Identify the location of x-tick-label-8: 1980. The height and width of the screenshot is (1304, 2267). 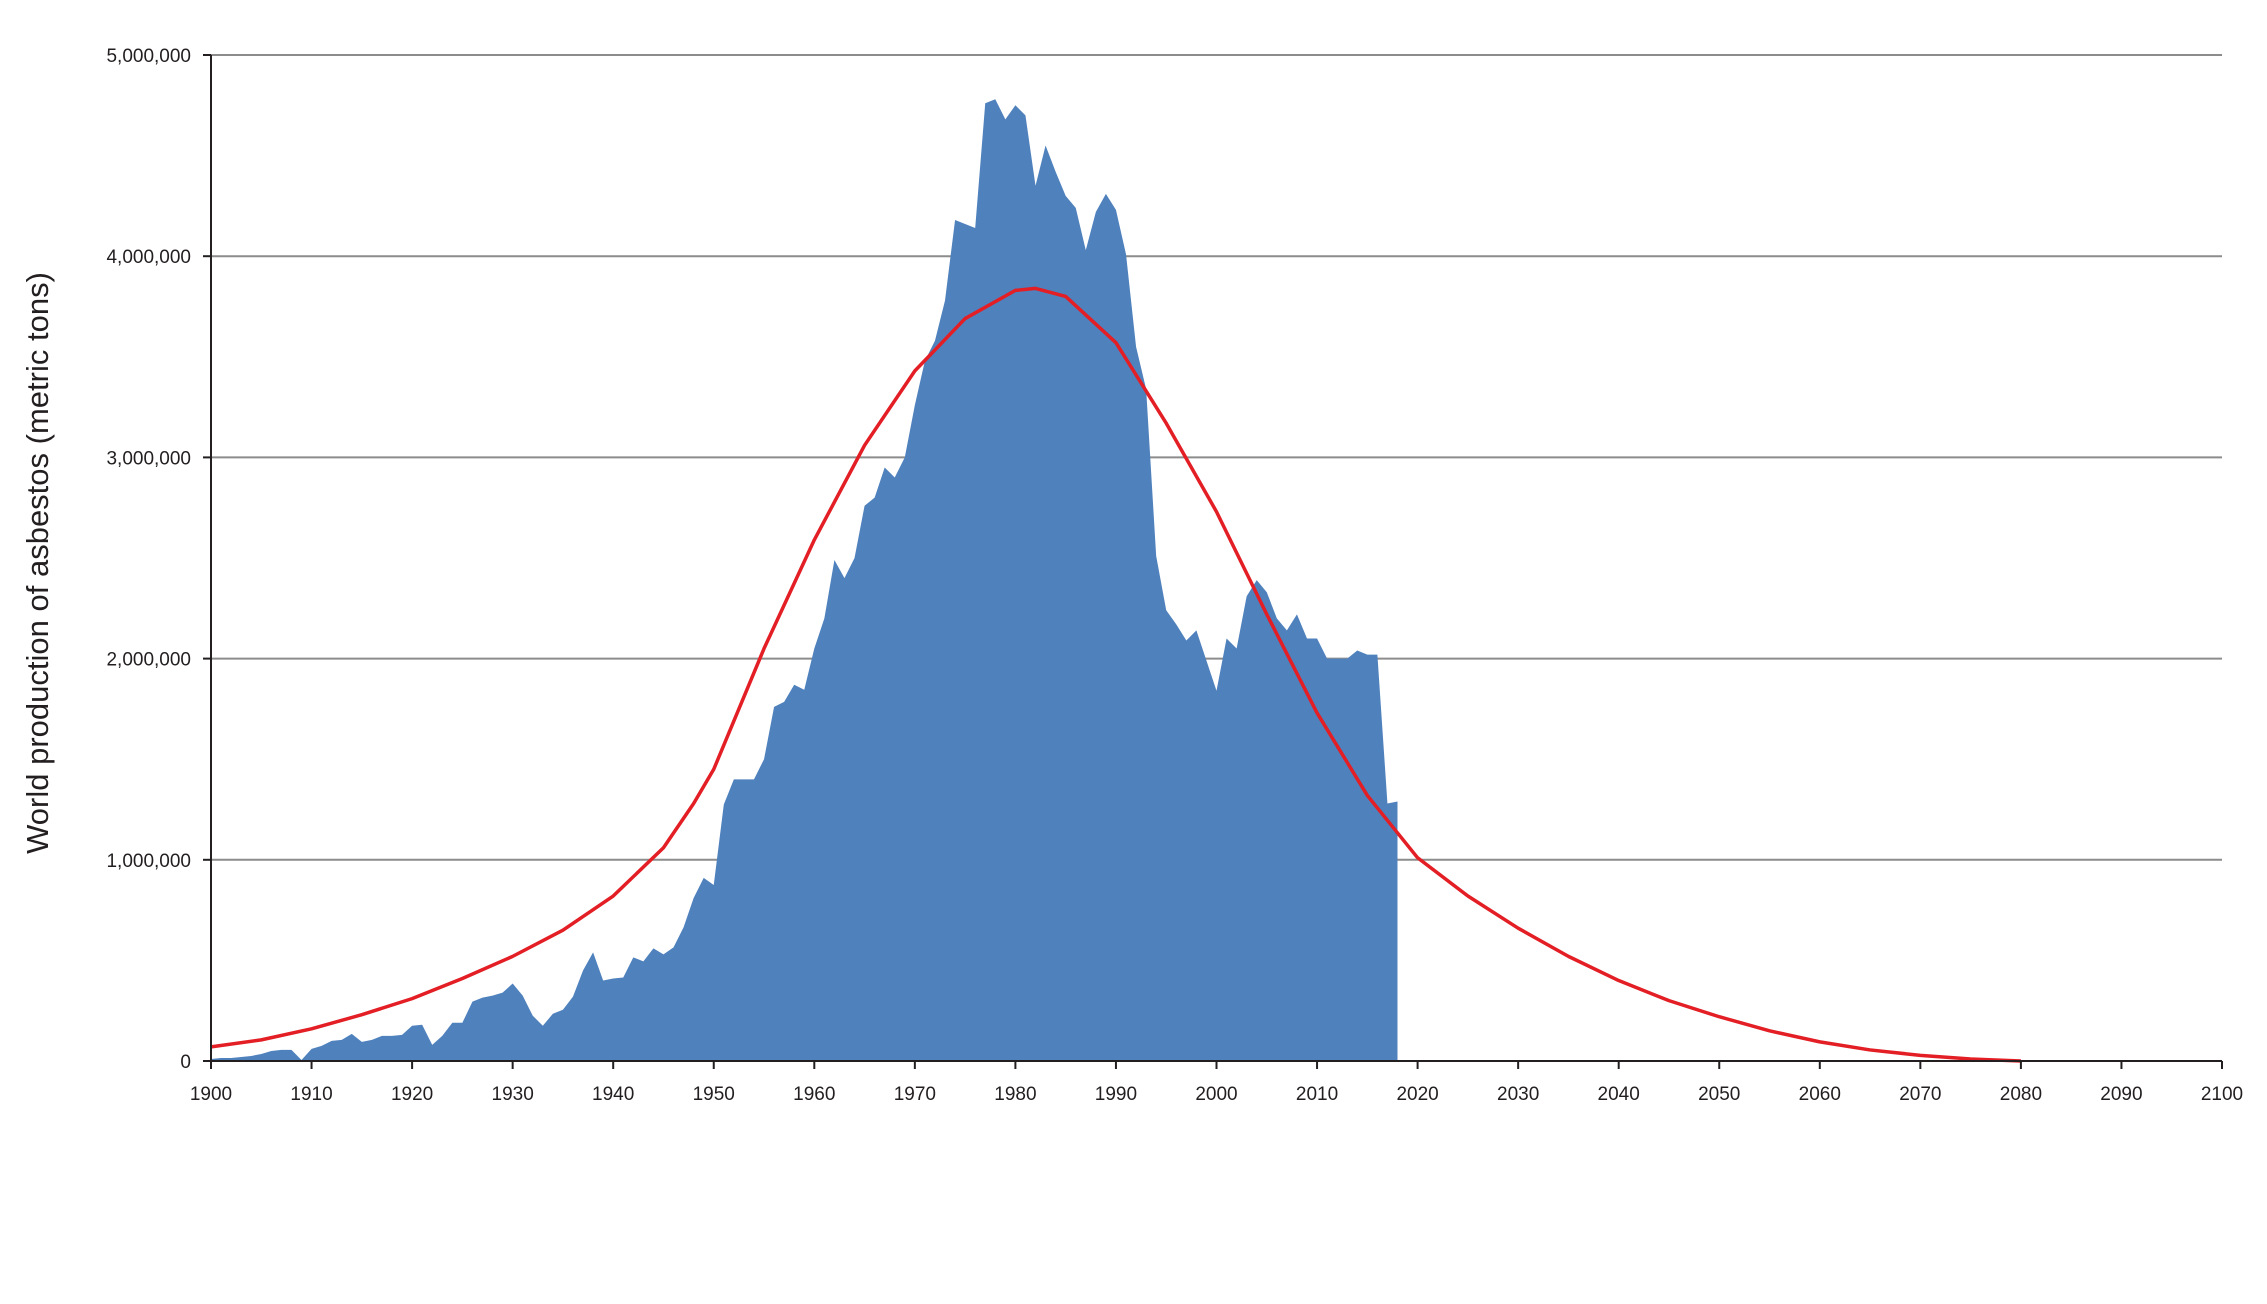
(1015, 1094).